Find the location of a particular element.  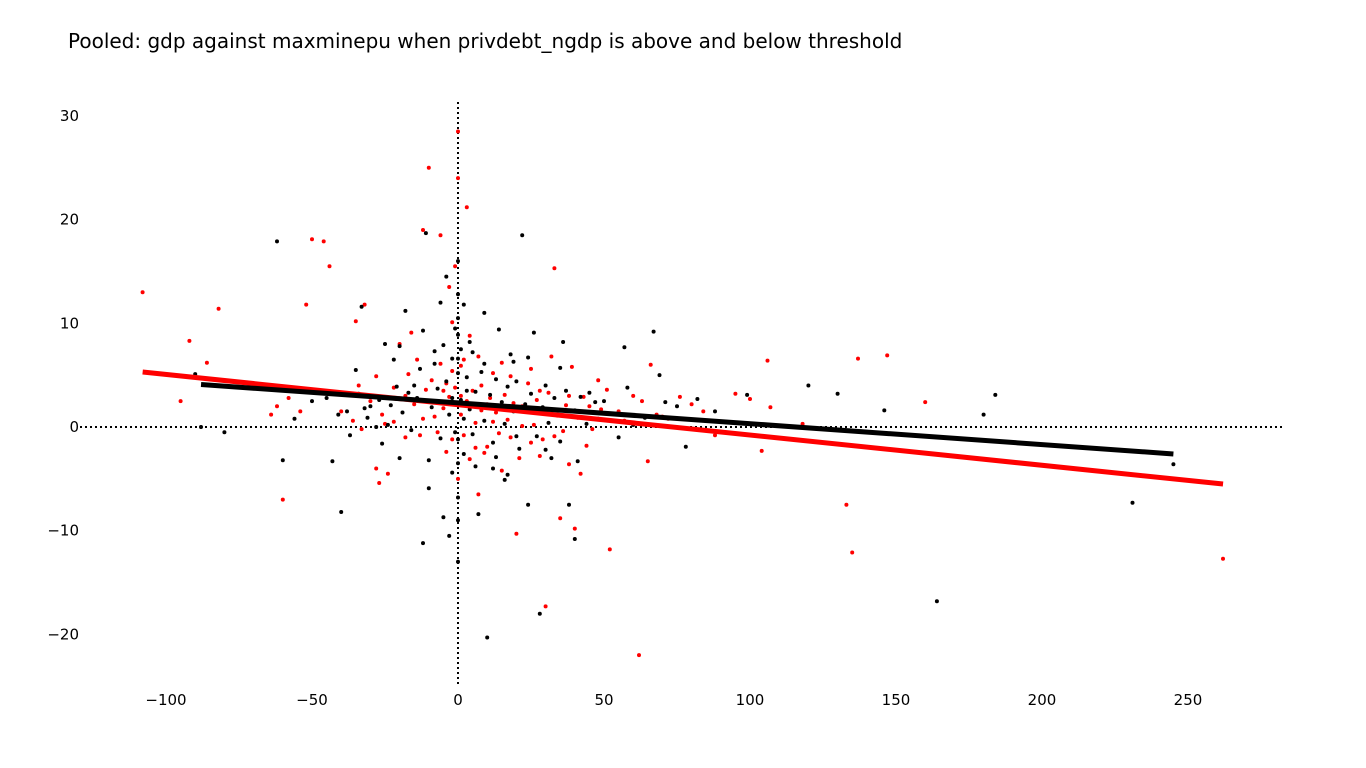

y-tick-label: −20 is located at coordinates (63, 634).